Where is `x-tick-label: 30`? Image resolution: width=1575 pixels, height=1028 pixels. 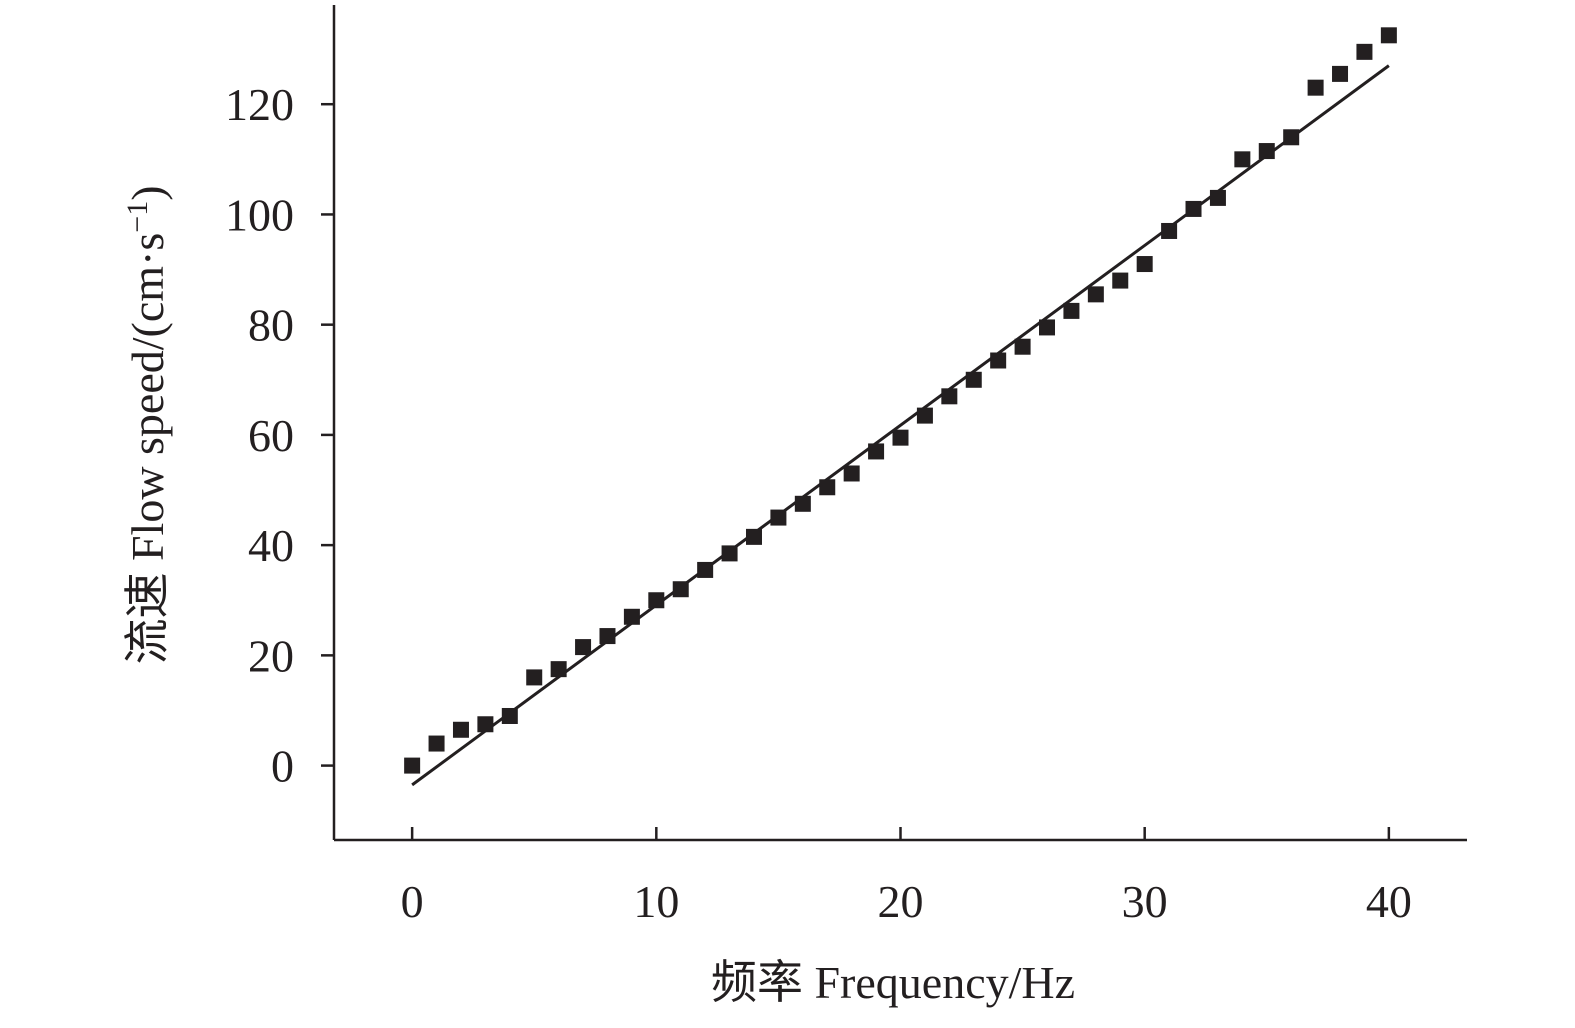 x-tick-label: 30 is located at coordinates (1145, 901).